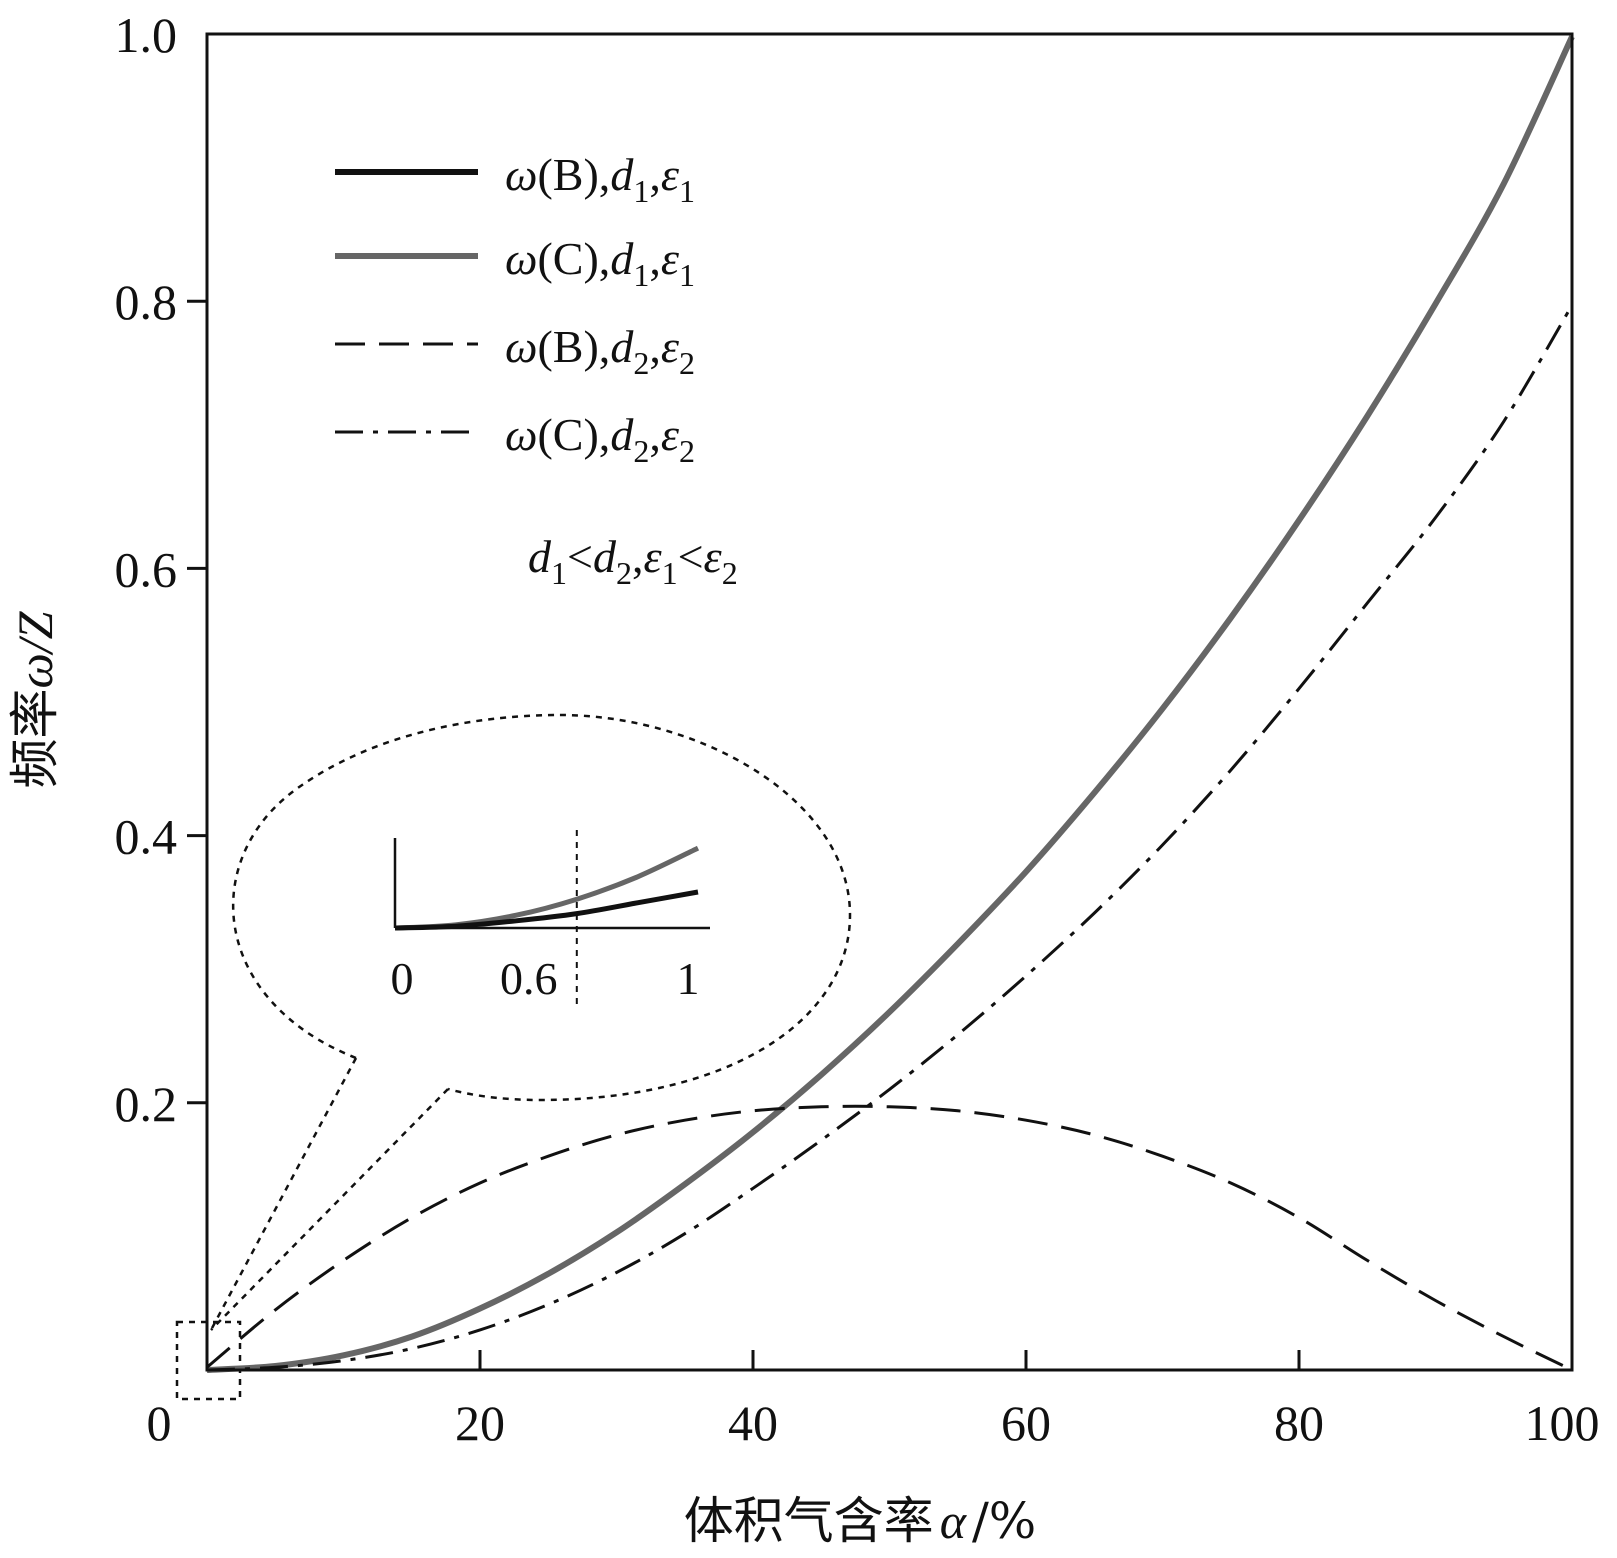  Describe the element at coordinates (1562, 1423) in the screenshot. I see `x-tick-label: 100` at that location.